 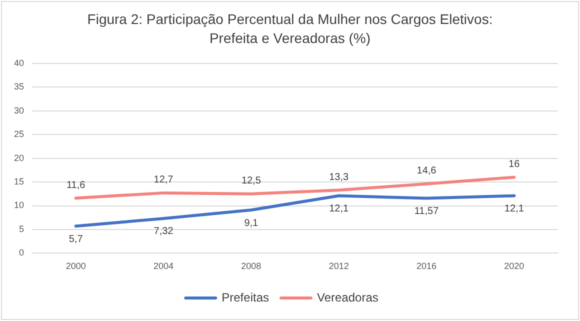 I want to click on data-label: 12,7, so click(x=164, y=180).